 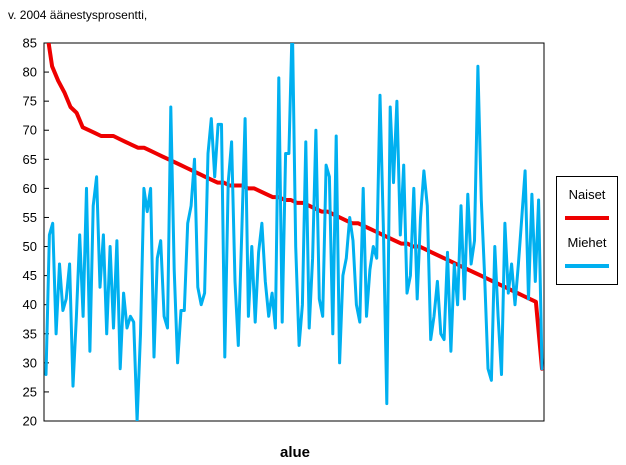 What do you see at coordinates (587, 203) in the screenshot?
I see `legend-item-naiset: Naiset` at bounding box center [587, 203].